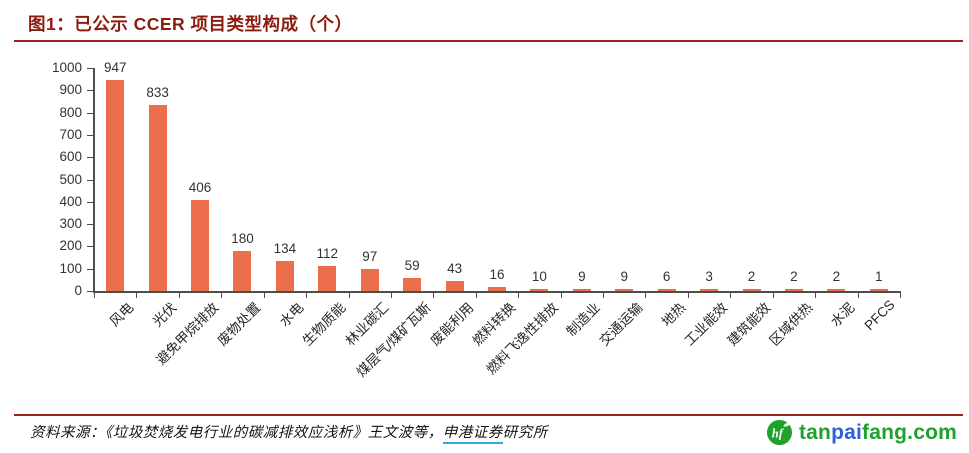 This screenshot has width=969, height=453. What do you see at coordinates (709, 276) in the screenshot?
I see `bar-value-label: 3` at bounding box center [709, 276].